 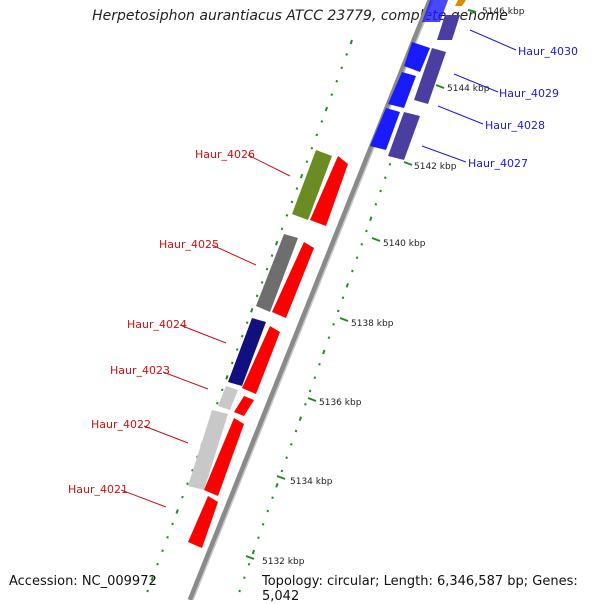 What do you see at coordinates (244, 406) in the screenshot?
I see `cds-haur4023-red` at bounding box center [244, 406].